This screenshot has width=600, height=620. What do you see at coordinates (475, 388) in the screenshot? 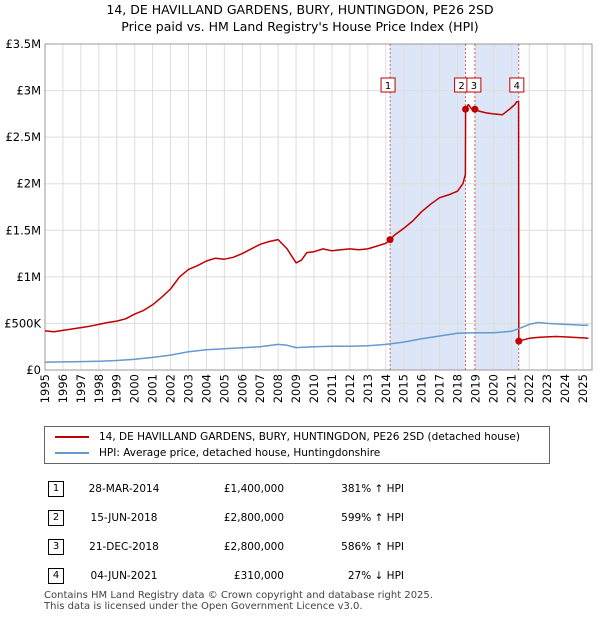
I see `x-tick-label: 2019` at bounding box center [475, 388].